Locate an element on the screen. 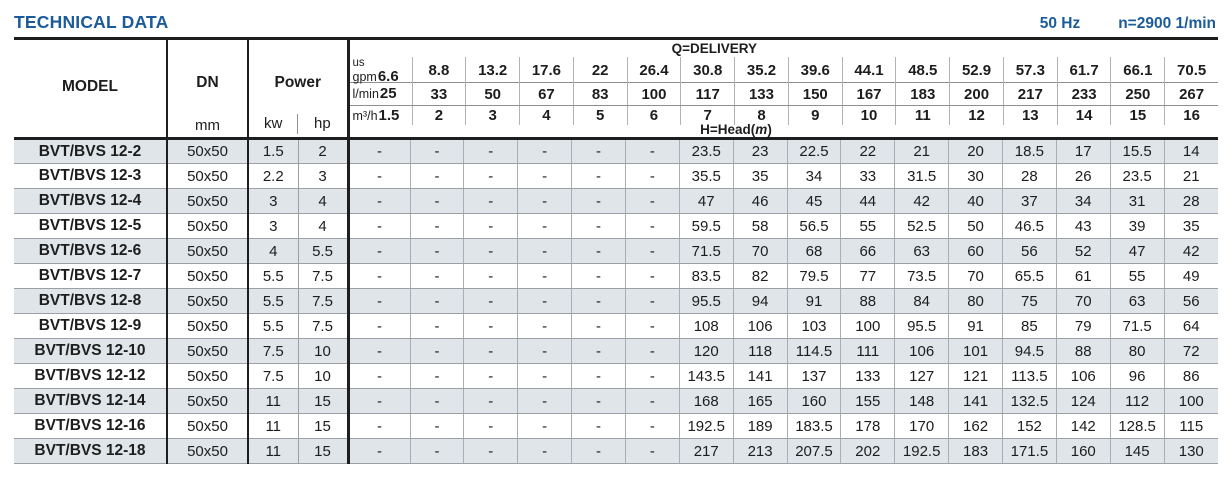  head-value-cell: 106 is located at coordinates (760, 326).